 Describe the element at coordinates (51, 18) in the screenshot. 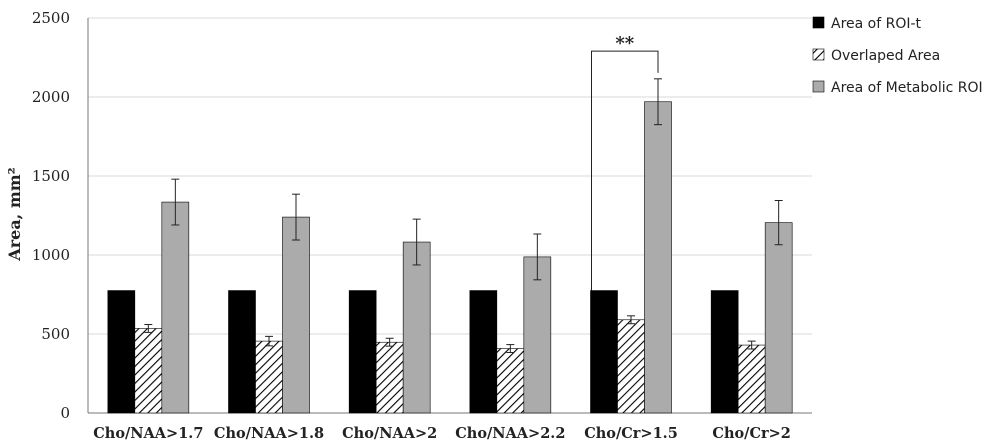

I see `y-tick-label: 2500` at that location.